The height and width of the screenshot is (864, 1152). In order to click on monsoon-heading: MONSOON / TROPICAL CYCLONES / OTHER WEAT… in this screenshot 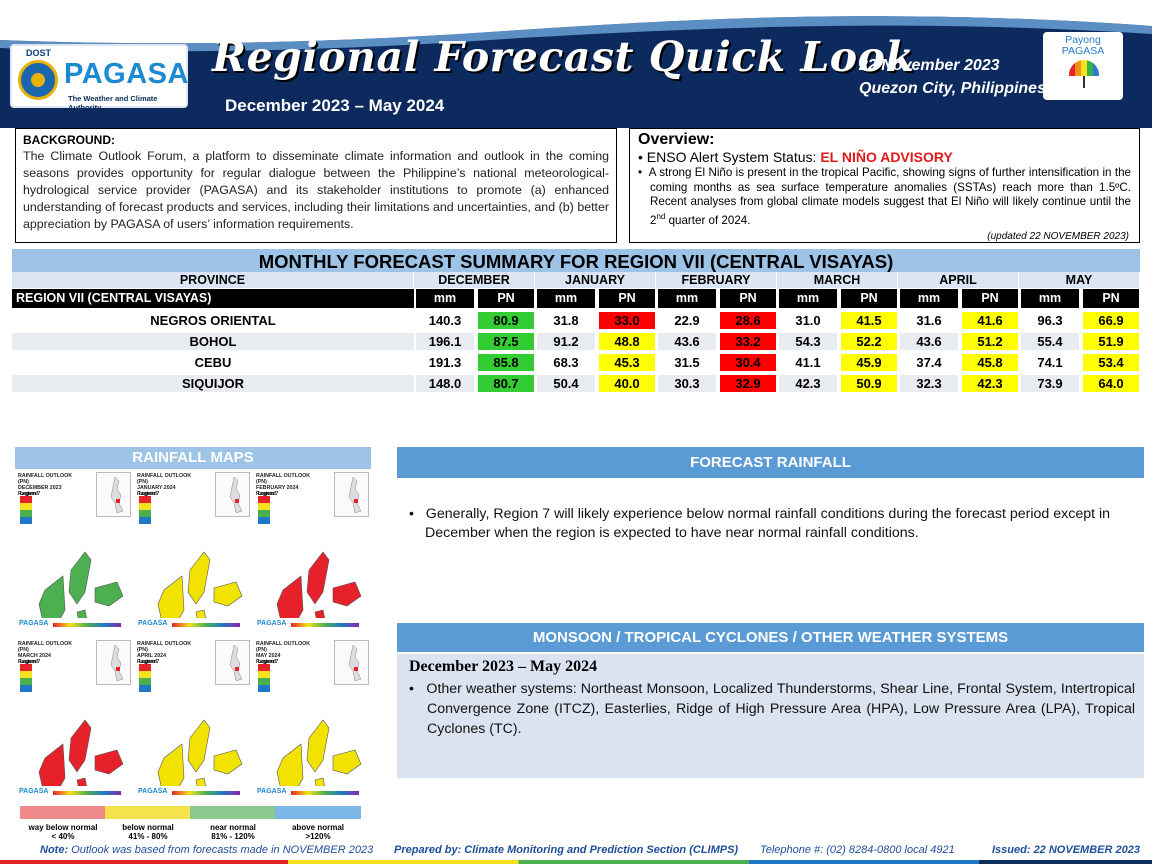, I will do `click(770, 637)`.